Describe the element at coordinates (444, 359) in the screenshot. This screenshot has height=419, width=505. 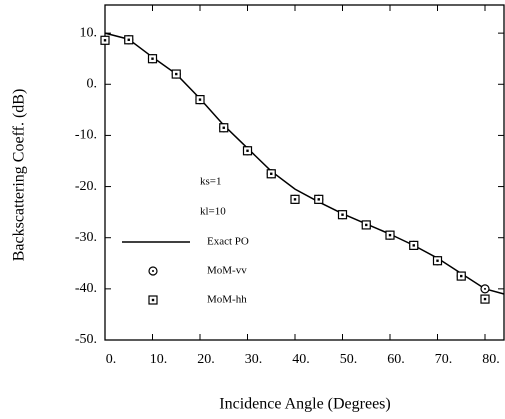
I see `x-tick-label: 70.` at that location.